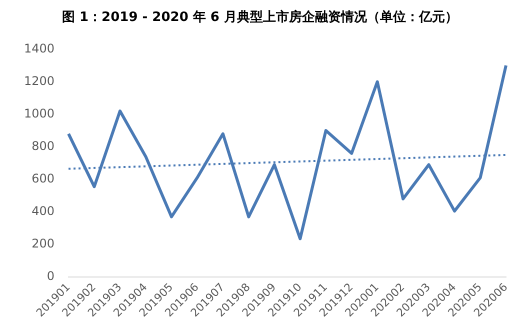 The width and height of the screenshot is (520, 330). I want to click on y-tick-label: 600, so click(43, 178).